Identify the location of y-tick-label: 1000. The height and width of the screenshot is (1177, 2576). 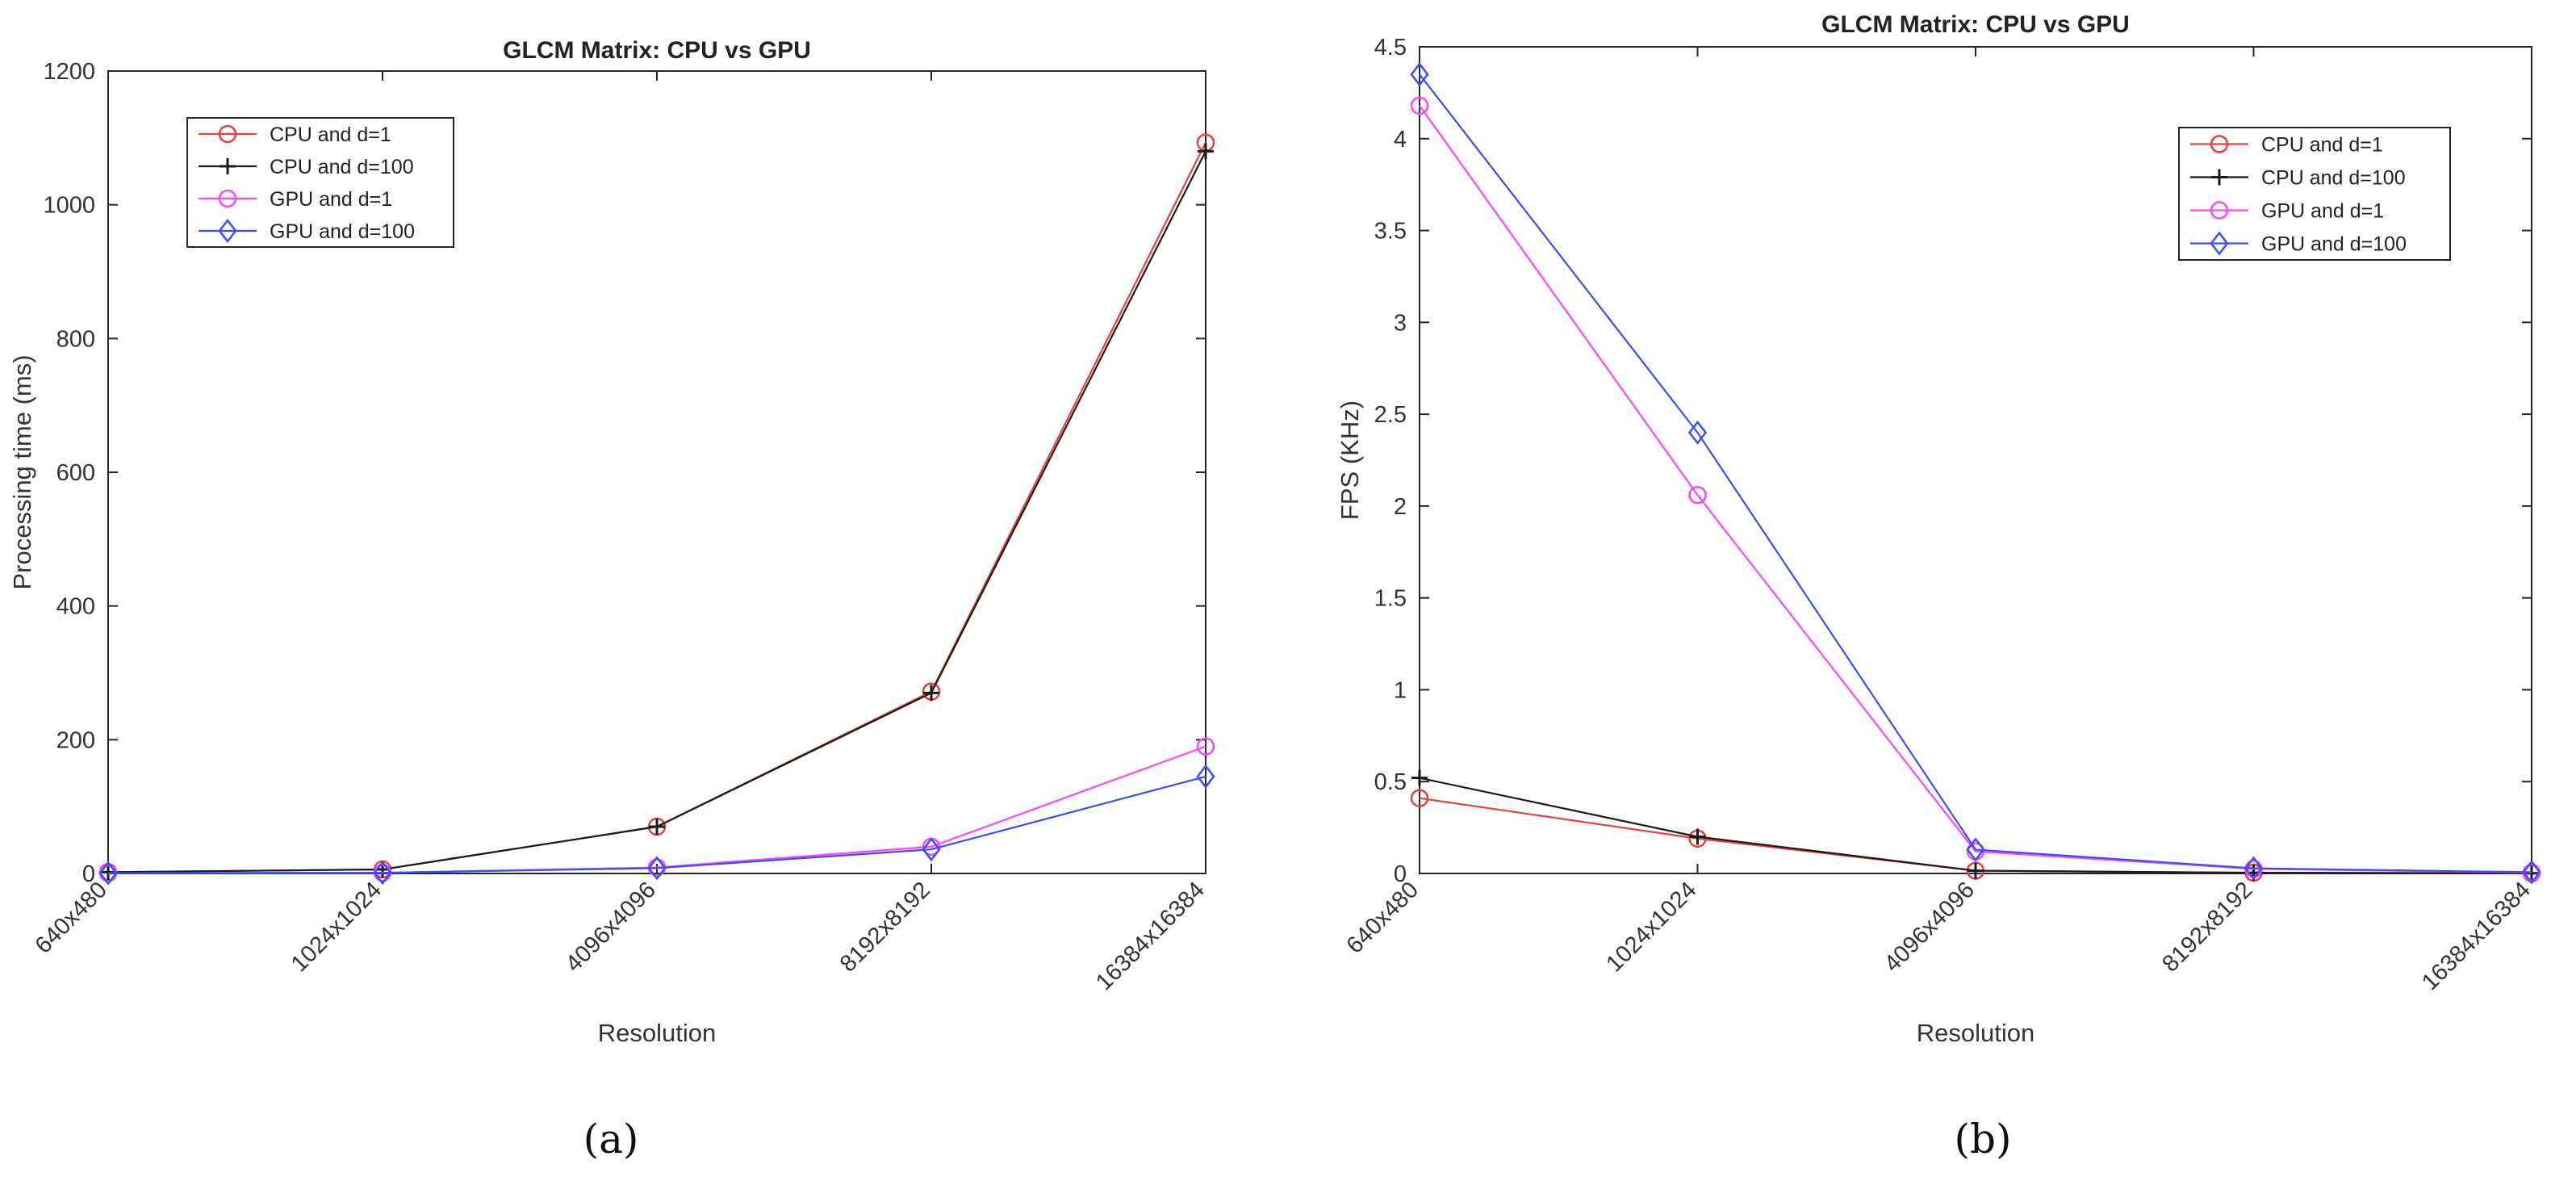
(69, 206).